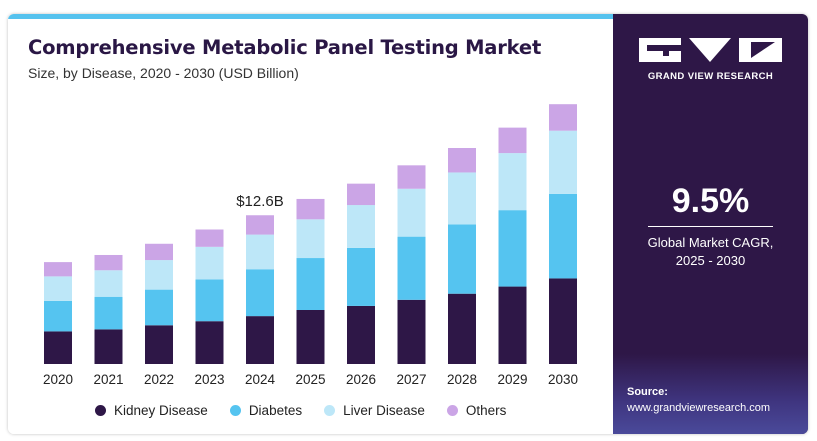 Image resolution: width=817 pixels, height=441 pixels. I want to click on bar-segment-diabetes-2025, so click(310, 284).